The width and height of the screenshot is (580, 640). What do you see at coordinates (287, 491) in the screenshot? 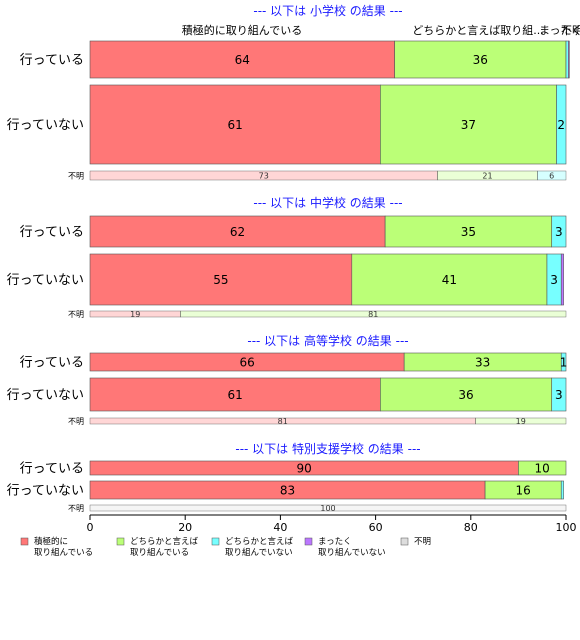
I see `data-label: 83` at bounding box center [287, 491].